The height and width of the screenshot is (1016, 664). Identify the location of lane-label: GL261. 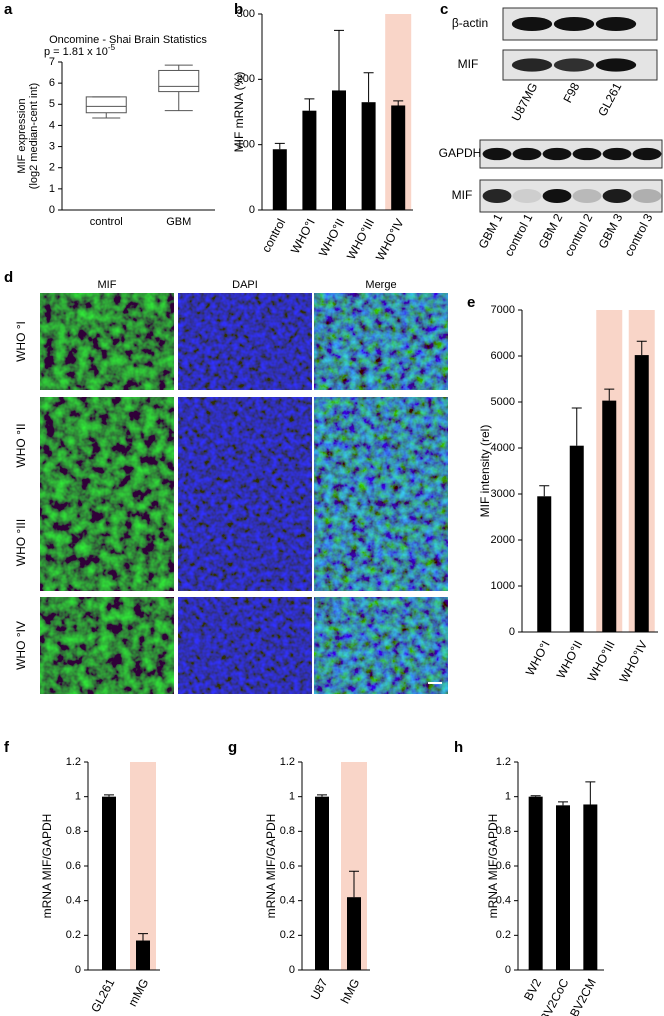
(609, 99).